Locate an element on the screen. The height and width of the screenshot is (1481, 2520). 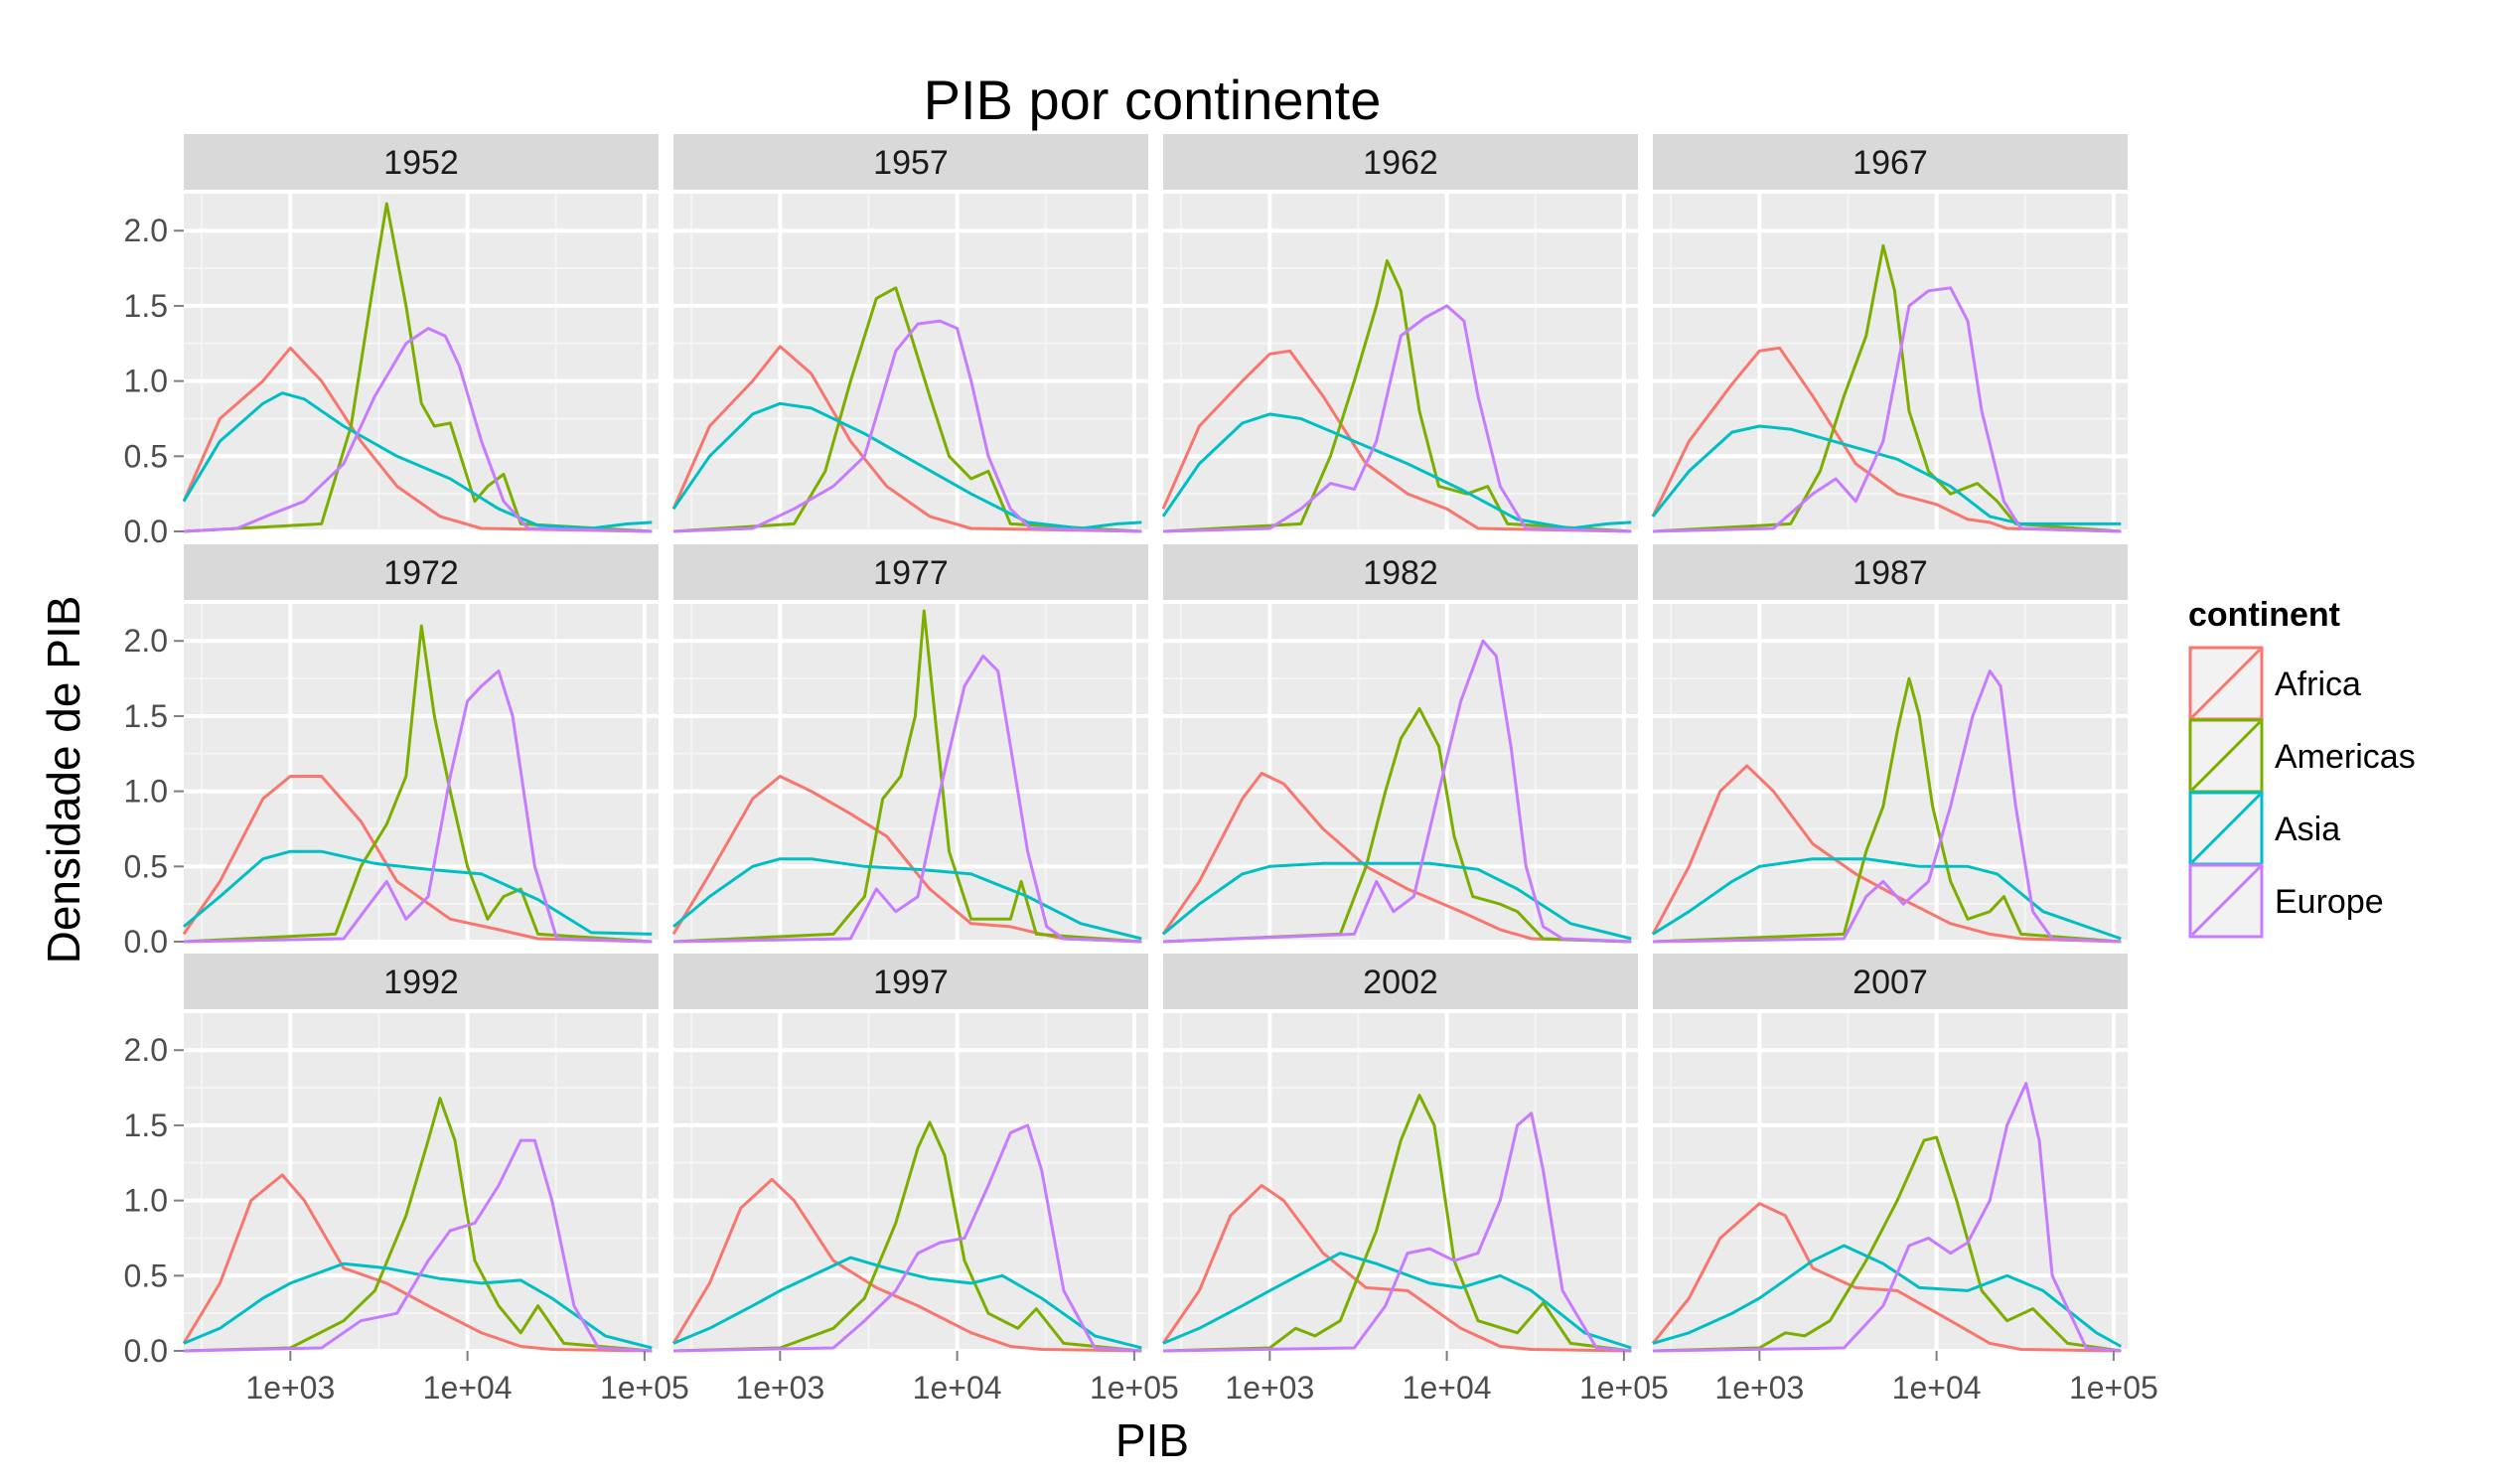
facet-panel-1997: 1997 1e+03 1e+04 1e+05 is located at coordinates (925, 1180).